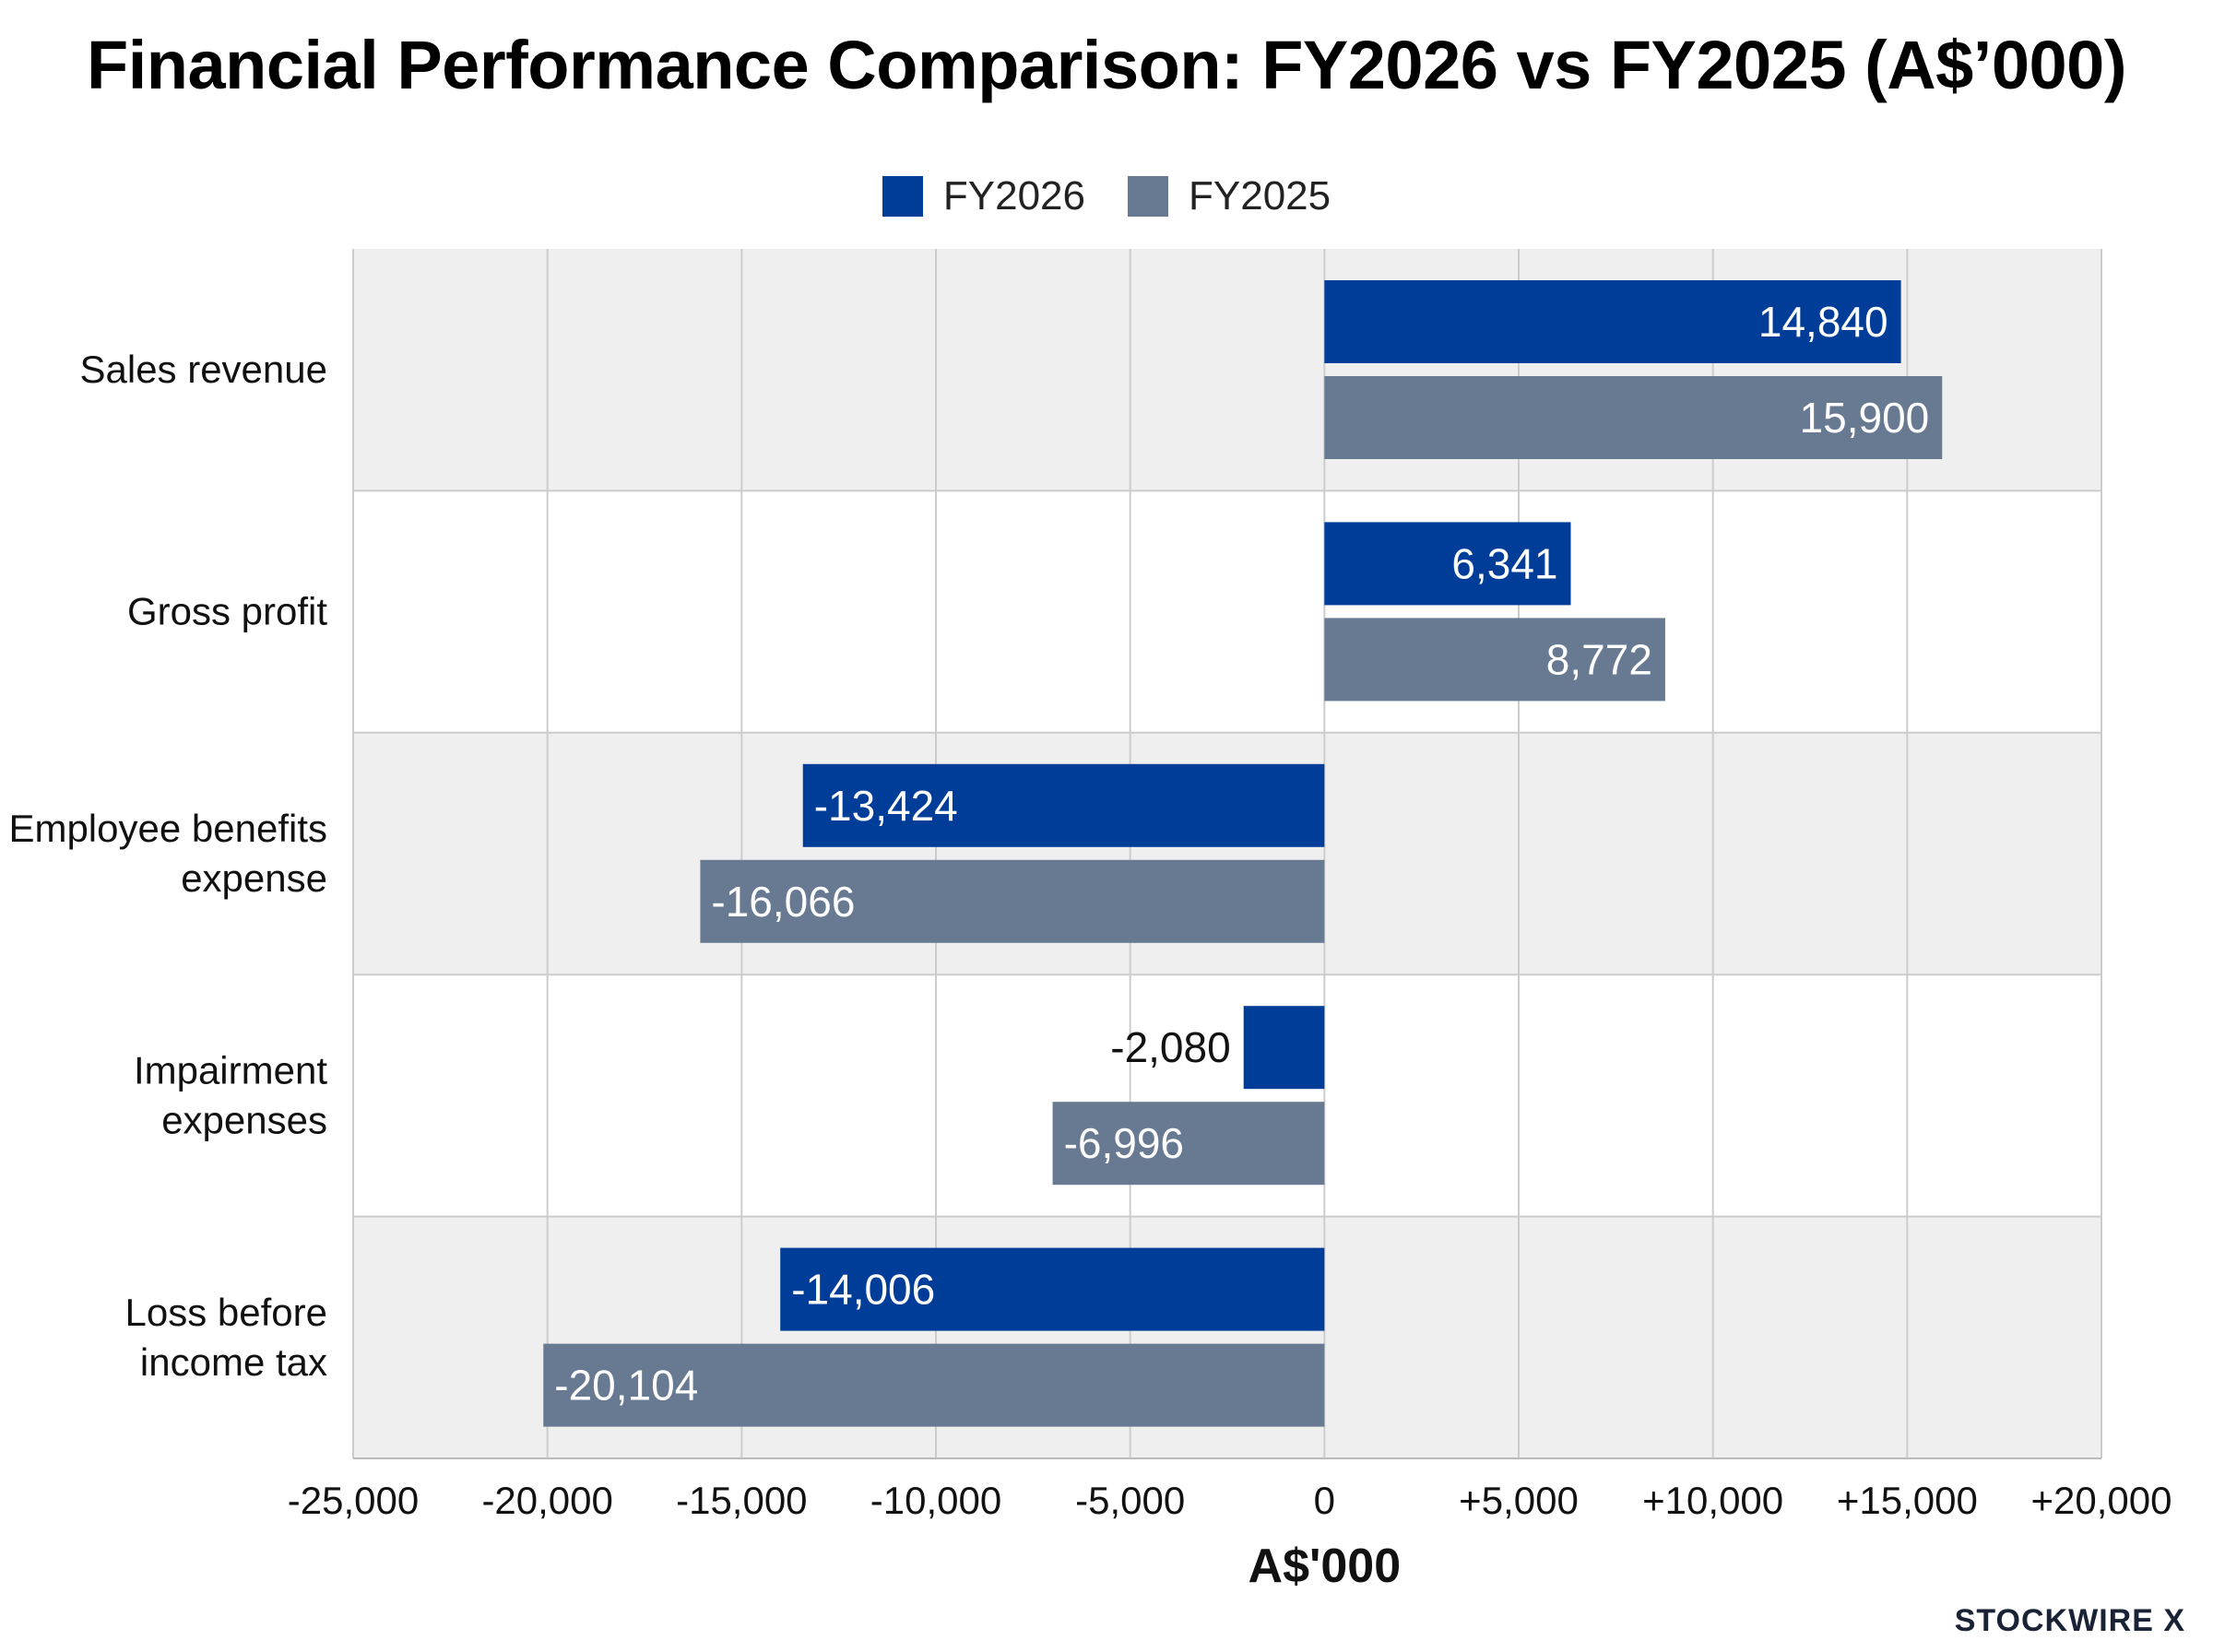 The height and width of the screenshot is (1652, 2213). I want to click on data-label-fy2025: 8,772, so click(1599, 659).